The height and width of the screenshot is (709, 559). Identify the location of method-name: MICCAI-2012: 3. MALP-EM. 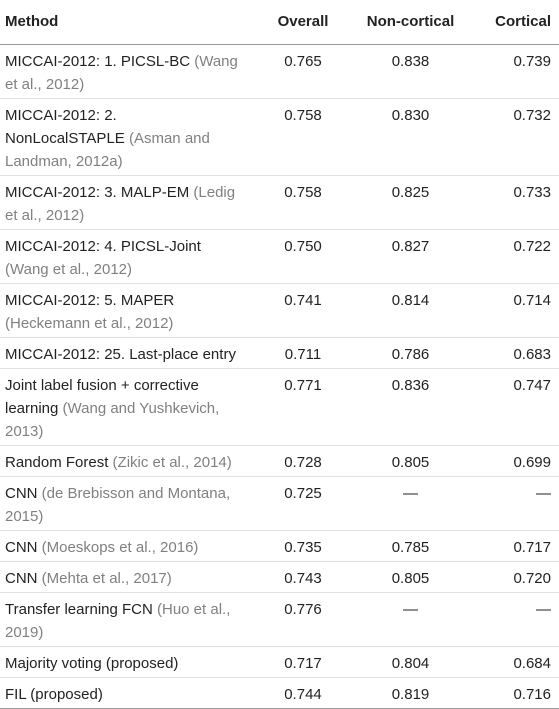
(97, 192).